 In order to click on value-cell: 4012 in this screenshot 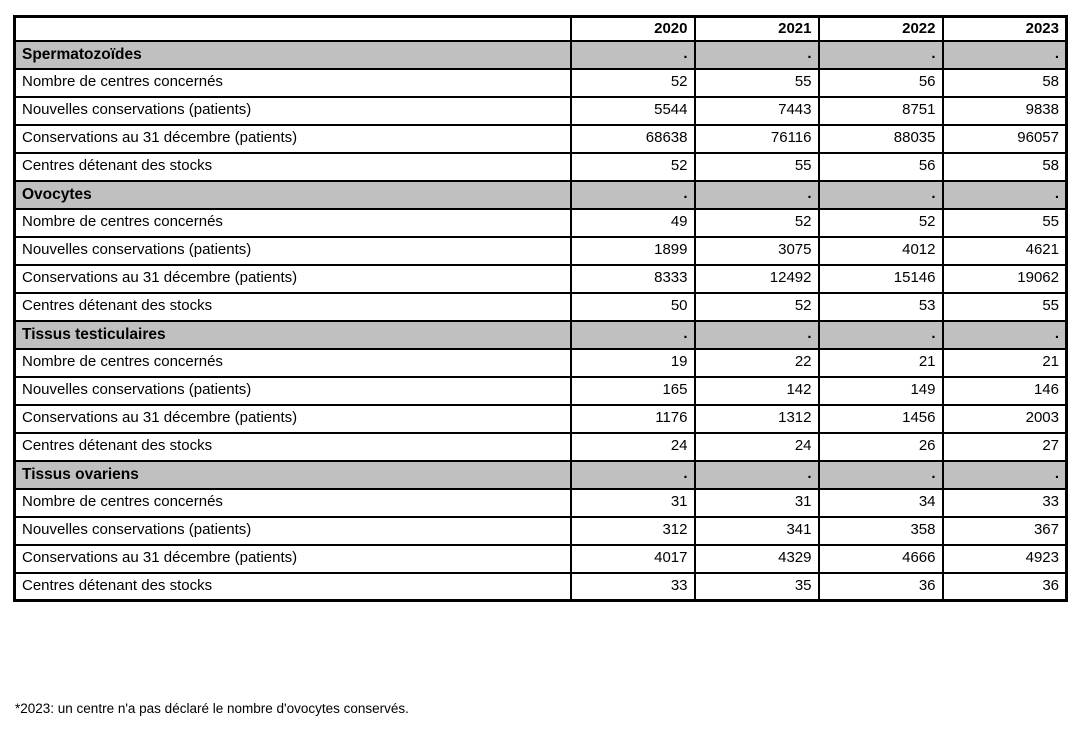, I will do `click(880, 250)`.